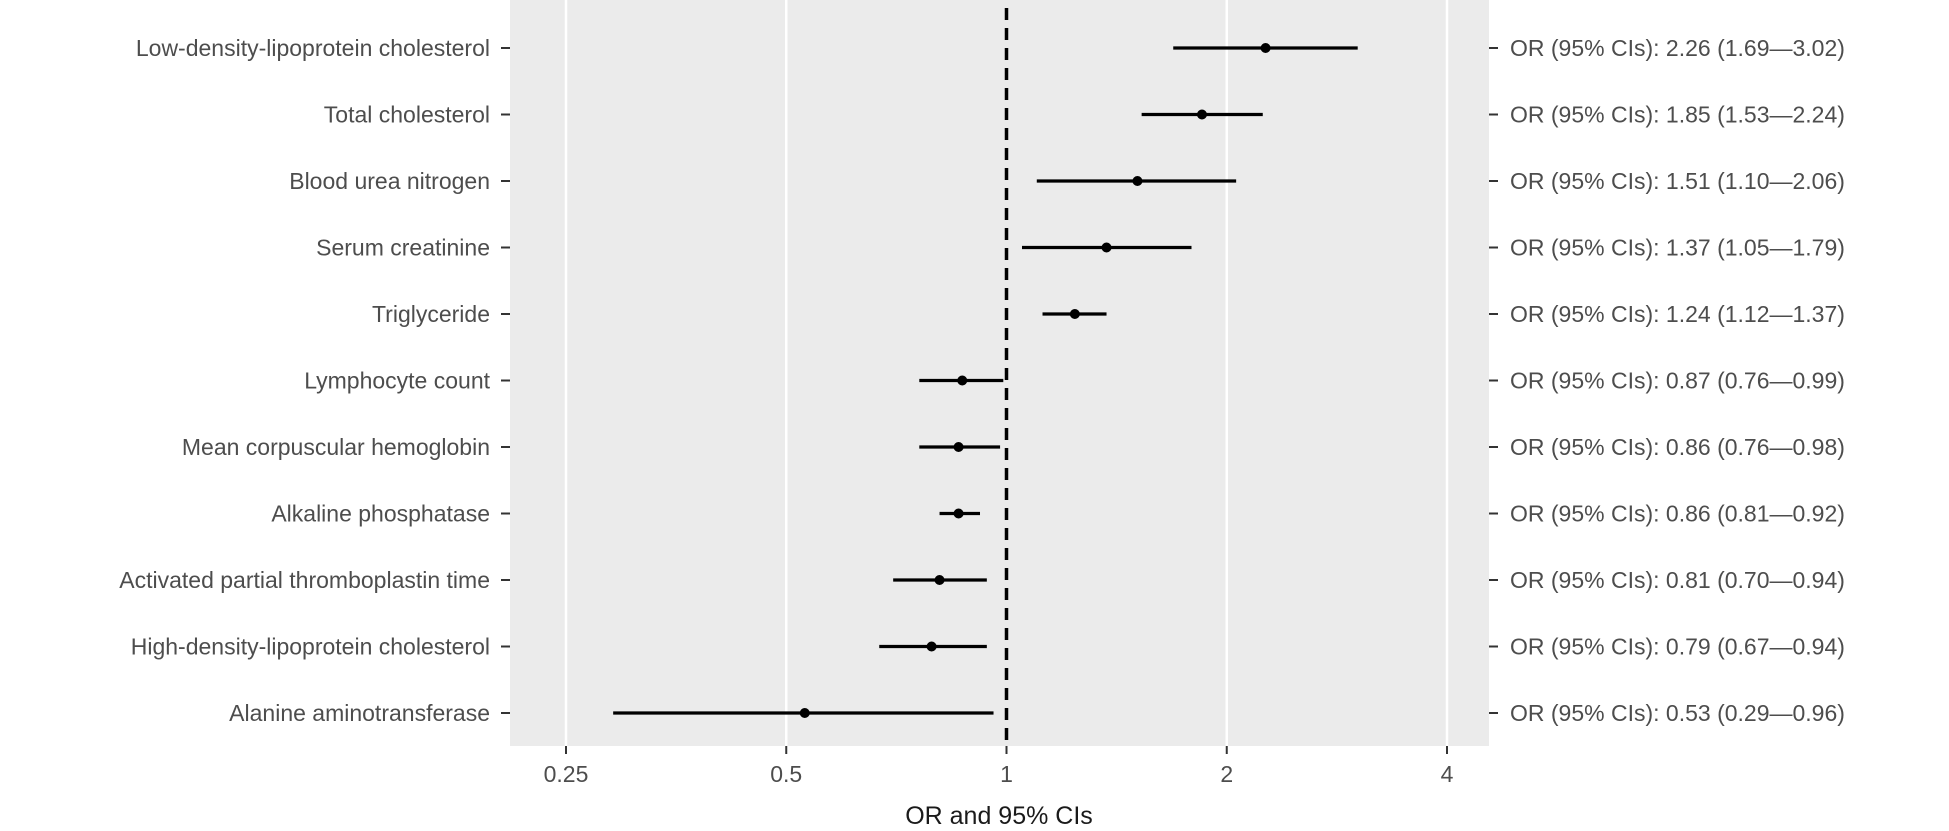 The width and height of the screenshot is (1949, 831). I want to click on x-tick-label-2: 1, so click(1006, 774).